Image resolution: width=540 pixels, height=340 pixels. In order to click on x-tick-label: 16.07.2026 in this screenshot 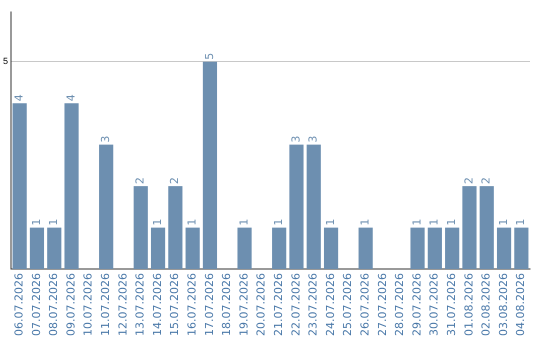, I will do `click(192, 304)`.